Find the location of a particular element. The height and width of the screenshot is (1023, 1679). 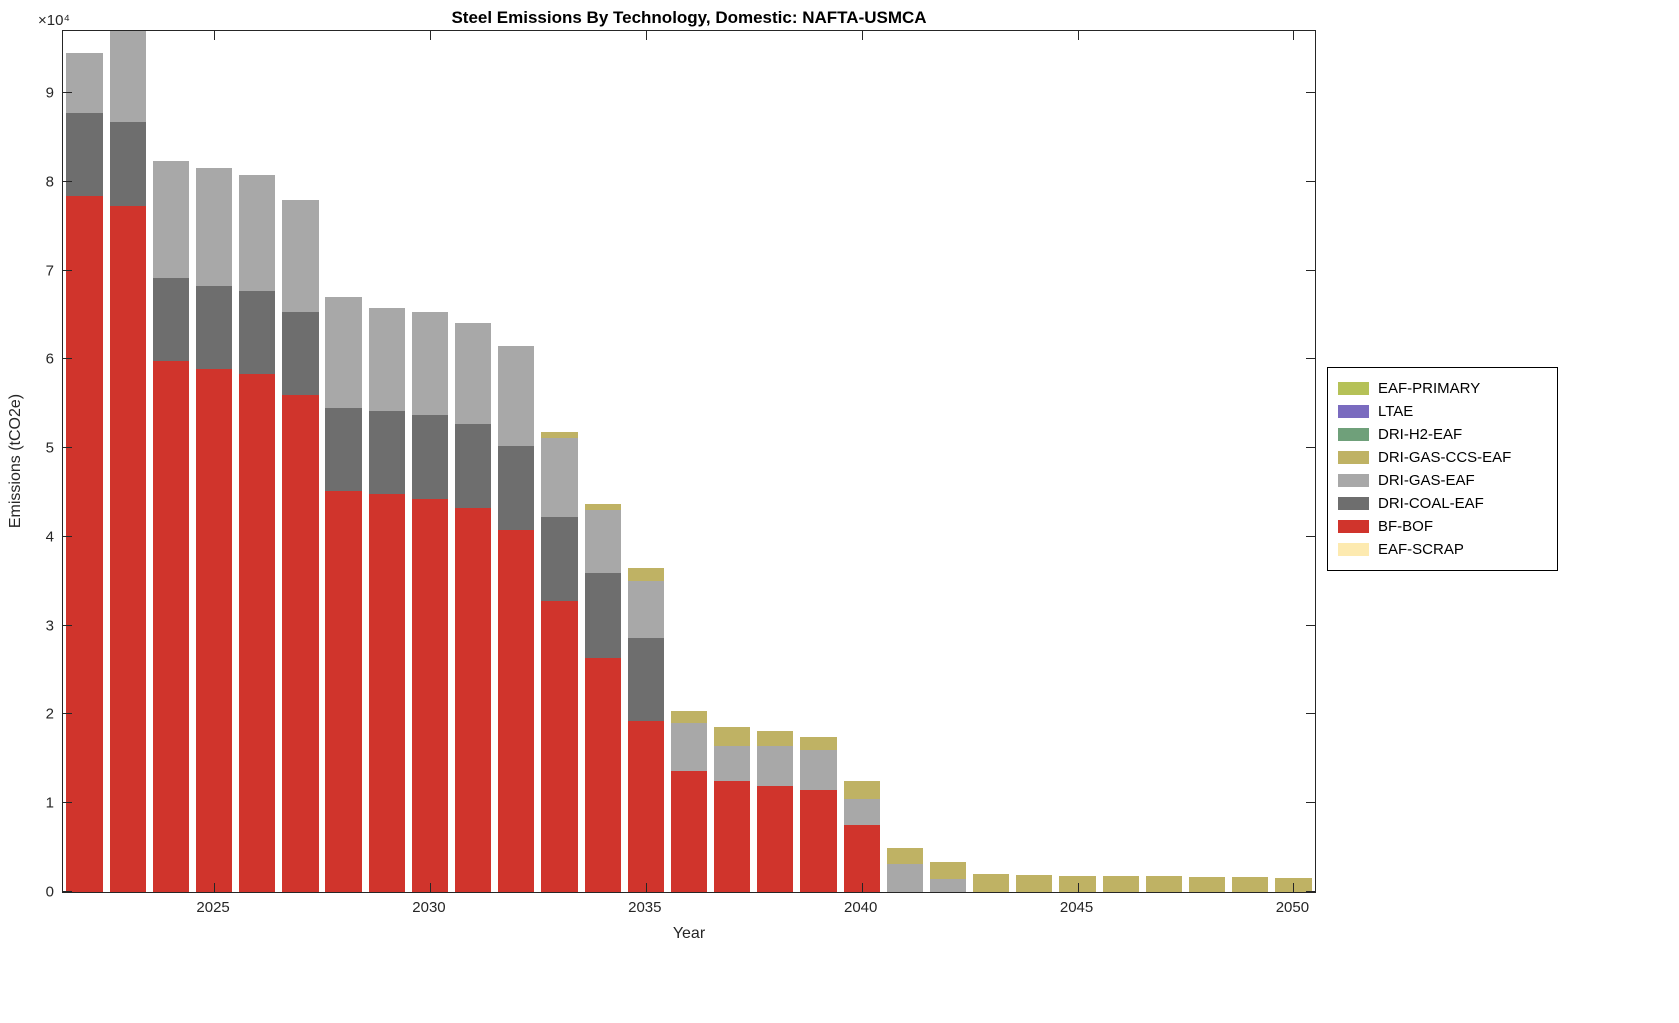

legend-swatch-dri-gas-ccs-eaf is located at coordinates (1353, 457).